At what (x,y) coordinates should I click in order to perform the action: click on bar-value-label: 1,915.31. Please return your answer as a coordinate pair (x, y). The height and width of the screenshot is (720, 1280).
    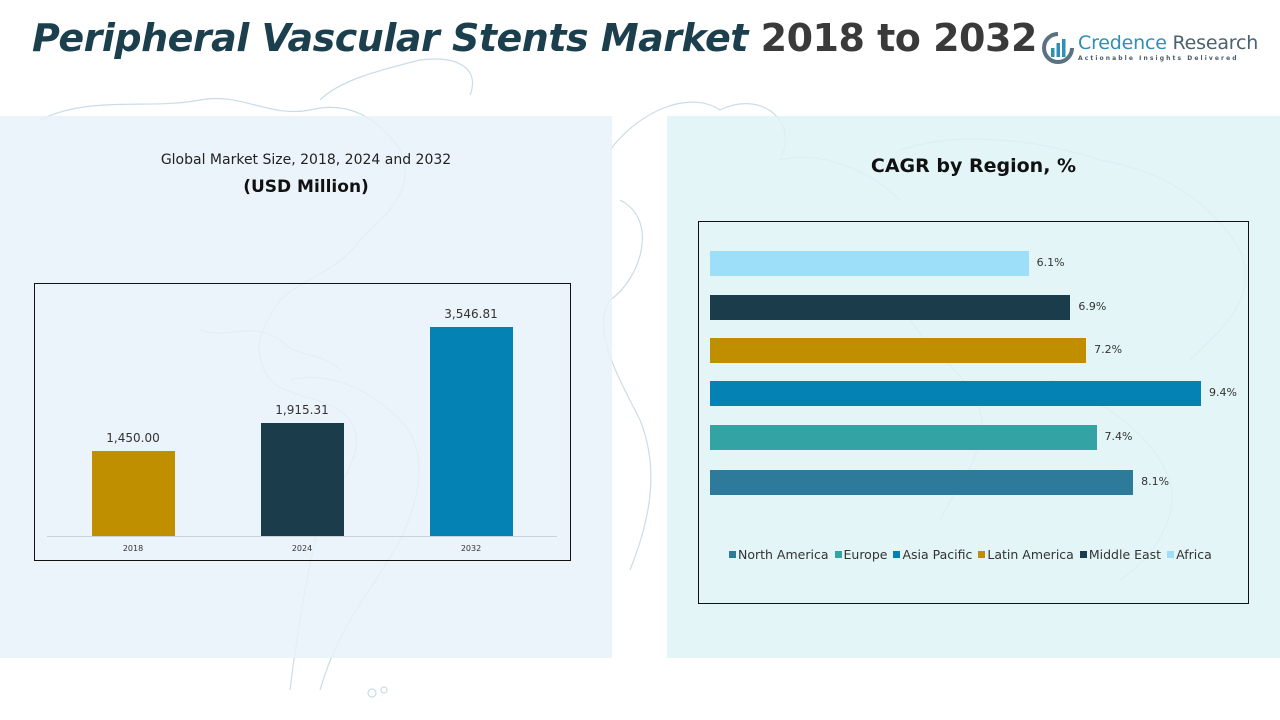
    Looking at the image, I should click on (302, 410).